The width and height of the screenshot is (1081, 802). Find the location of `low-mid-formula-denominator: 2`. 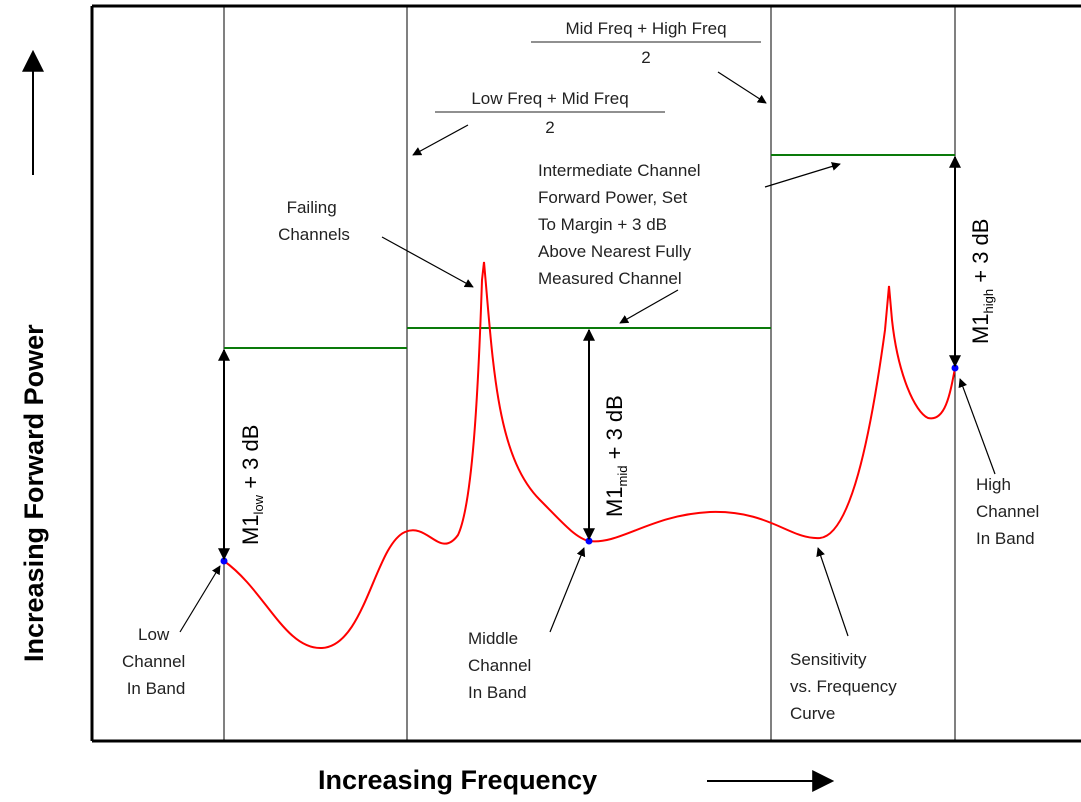

low-mid-formula-denominator: 2 is located at coordinates (549, 127).